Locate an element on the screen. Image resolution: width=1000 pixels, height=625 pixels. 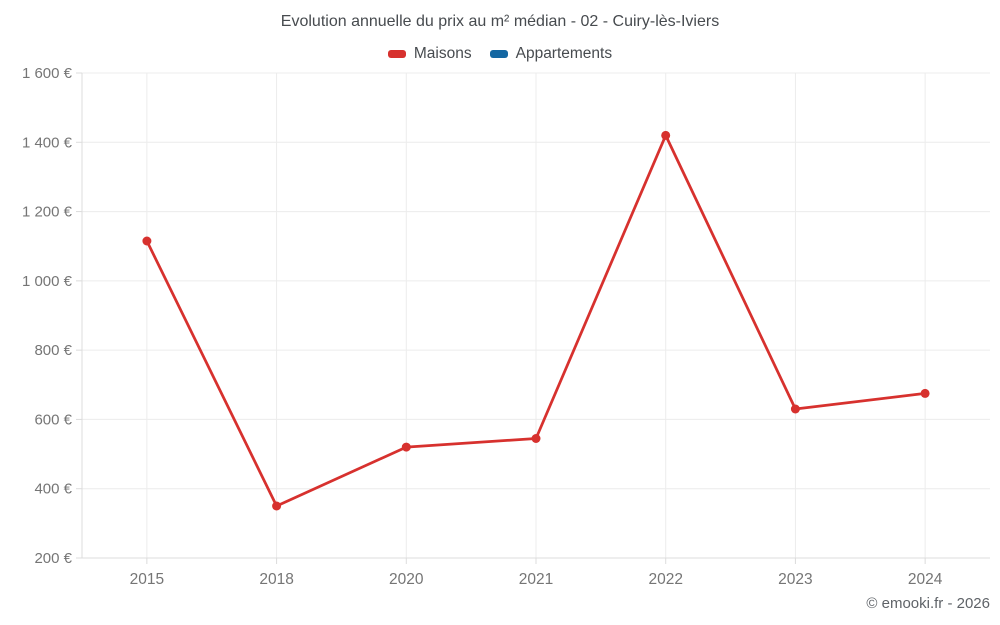
y-axis-label: 200 € is located at coordinates (53, 558).